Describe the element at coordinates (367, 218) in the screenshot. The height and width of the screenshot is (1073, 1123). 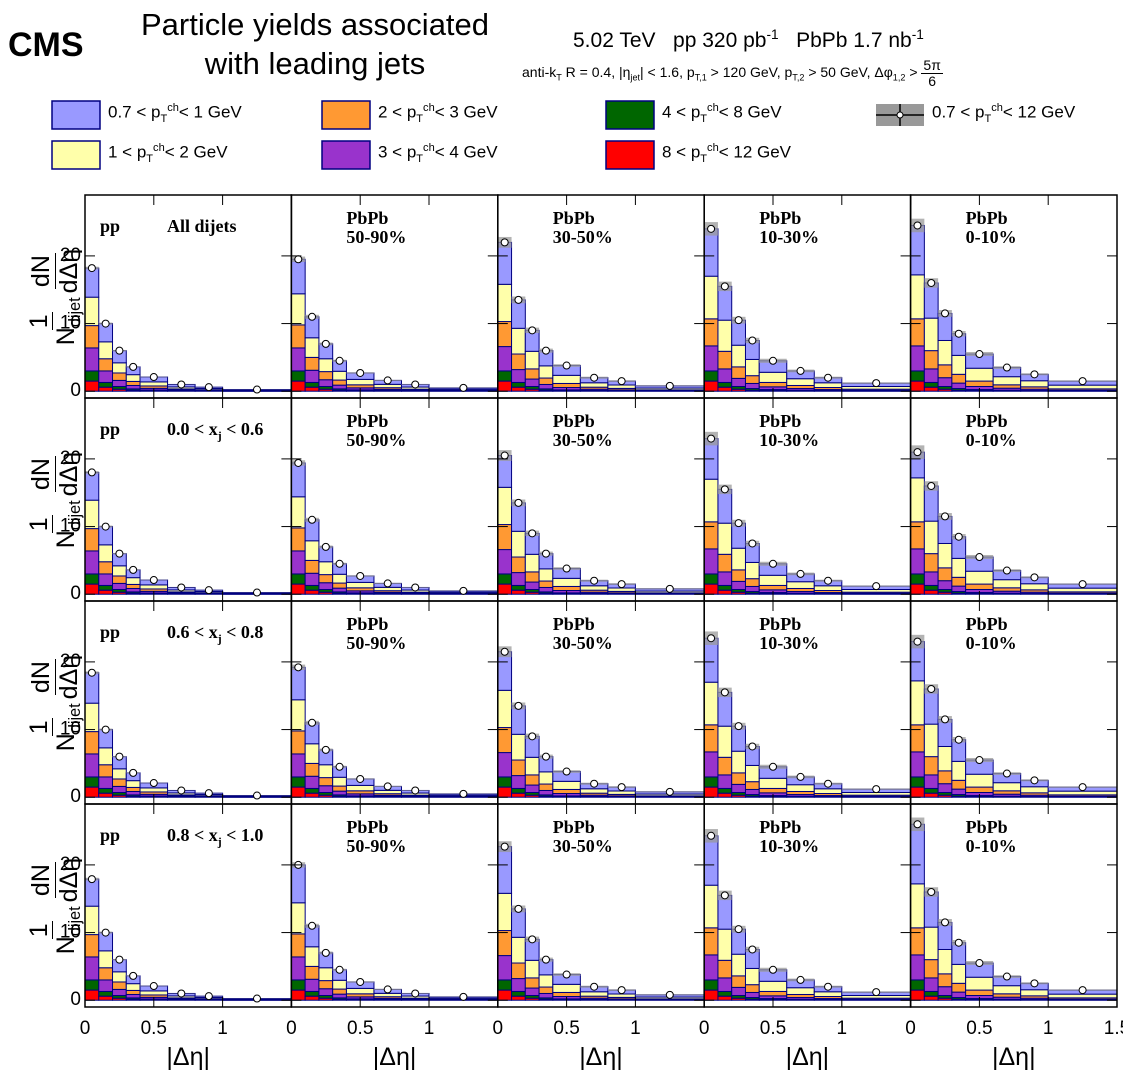
I see `panel-system: PbPb` at that location.